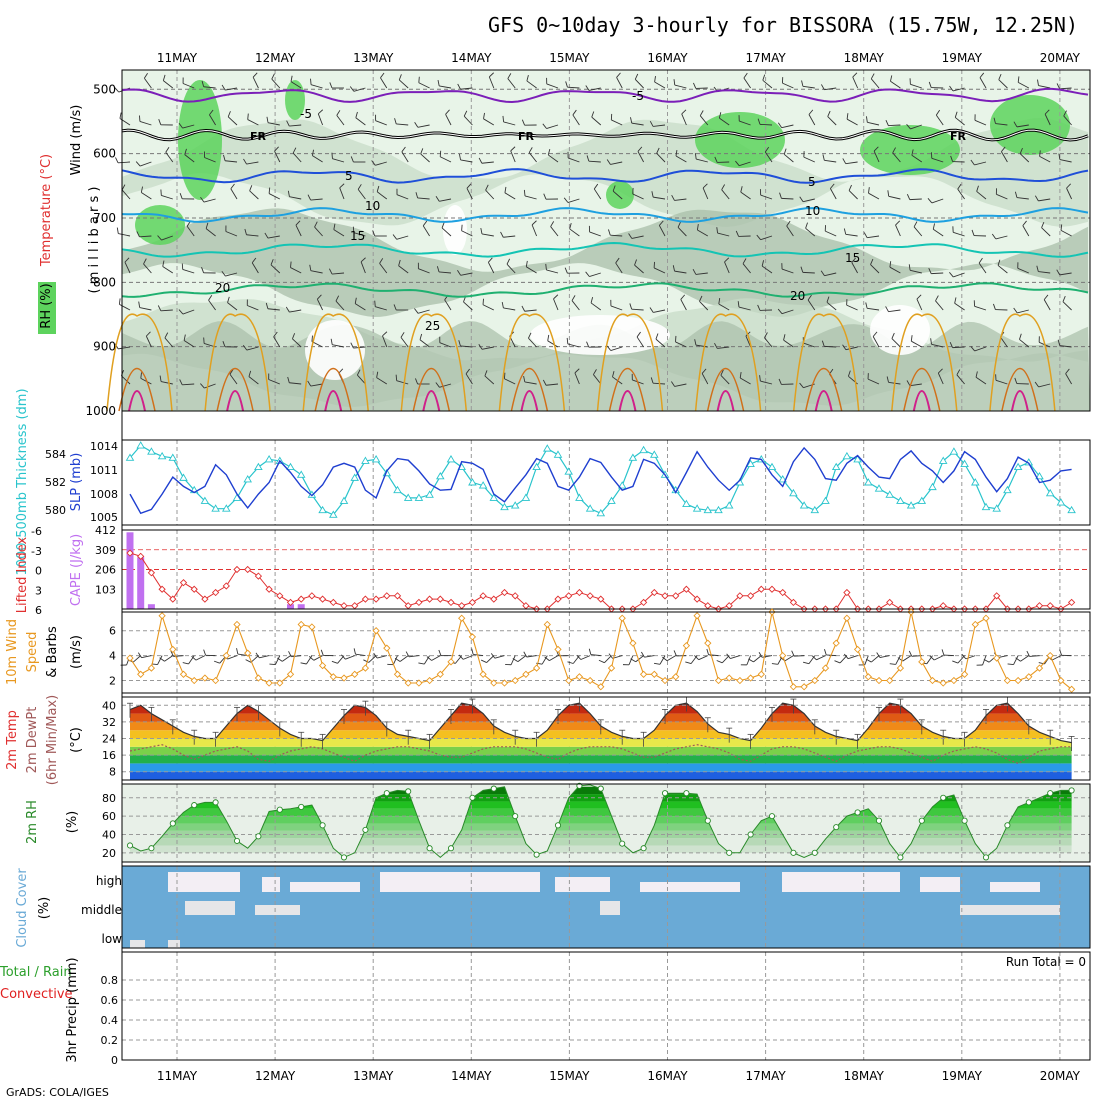  I want to click on temp2m-tick: 32, so click(109, 722).